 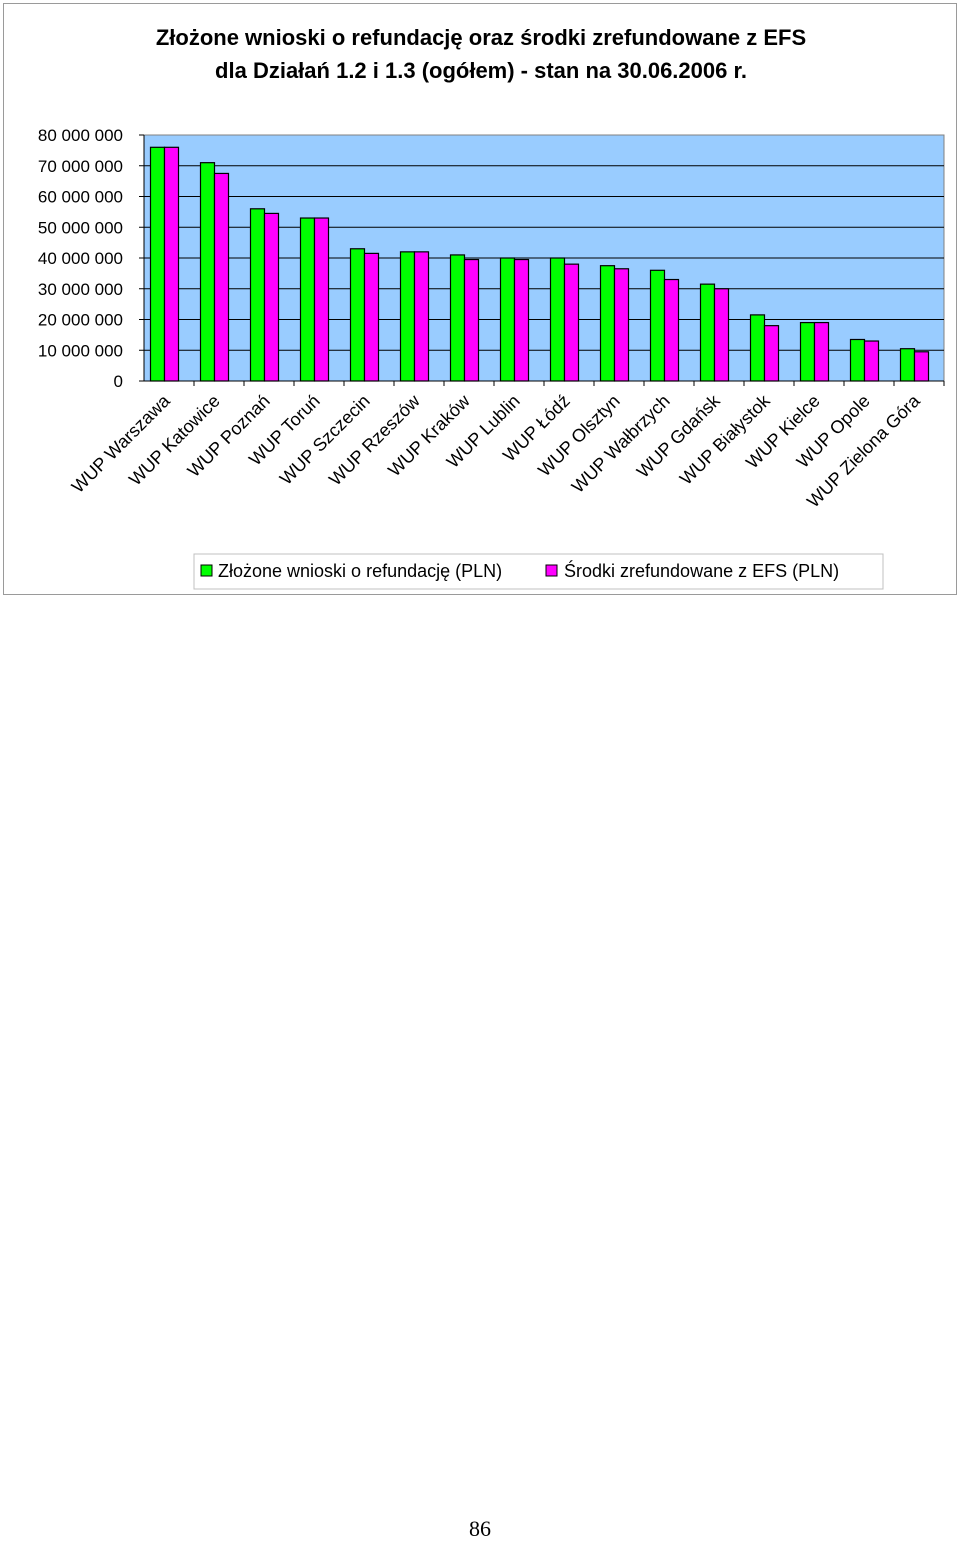 I want to click on y-tick-label: 50 000 000, so click(x=80, y=227).